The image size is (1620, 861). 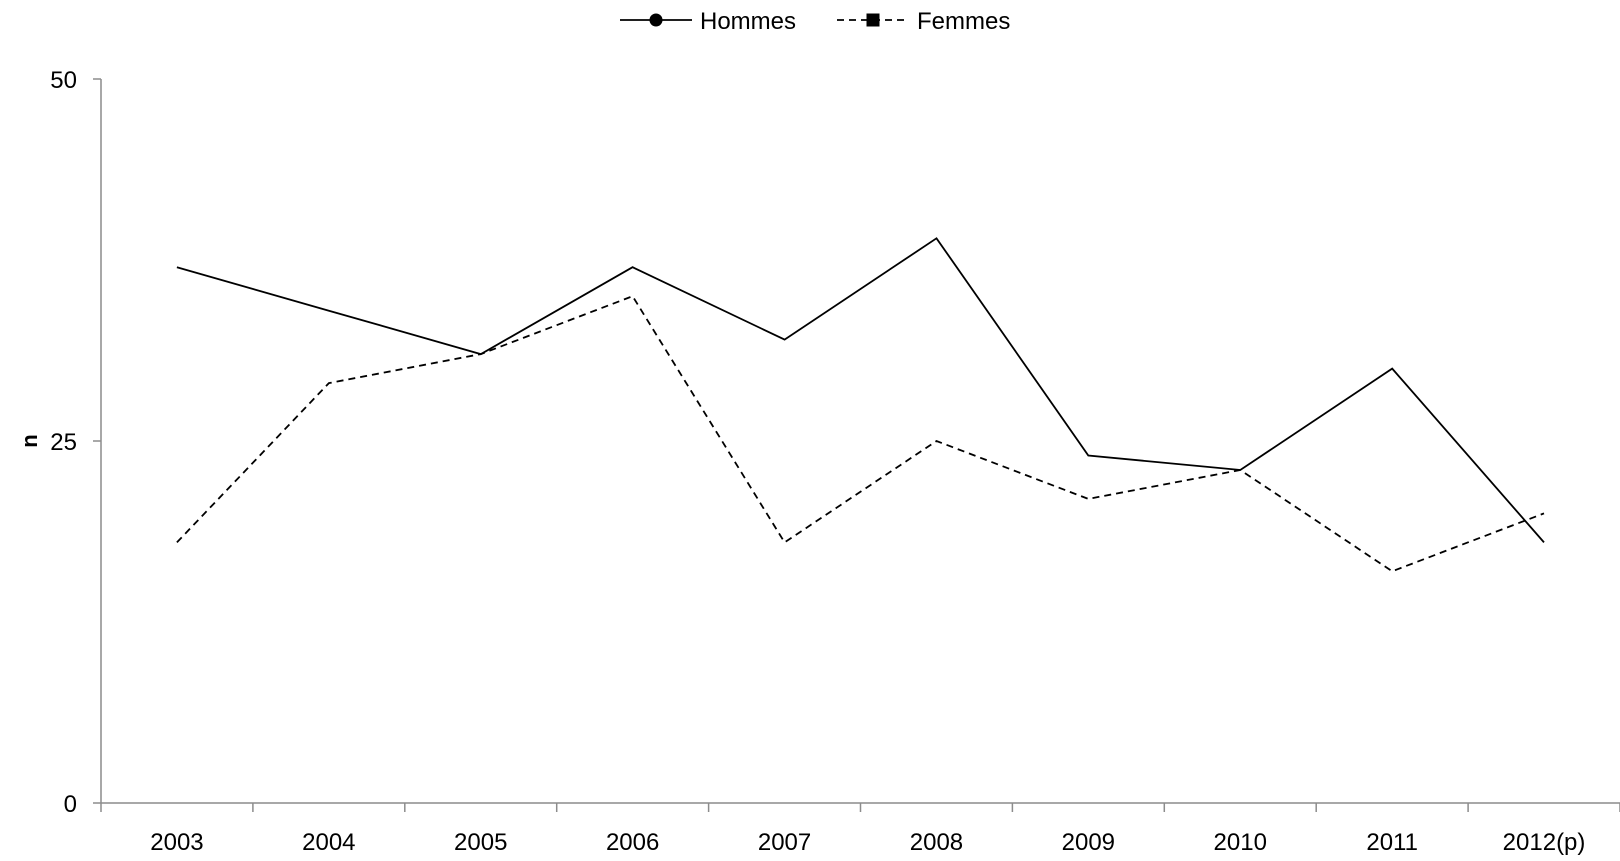 I want to click on y-tick-label: 50, so click(x=63, y=80).